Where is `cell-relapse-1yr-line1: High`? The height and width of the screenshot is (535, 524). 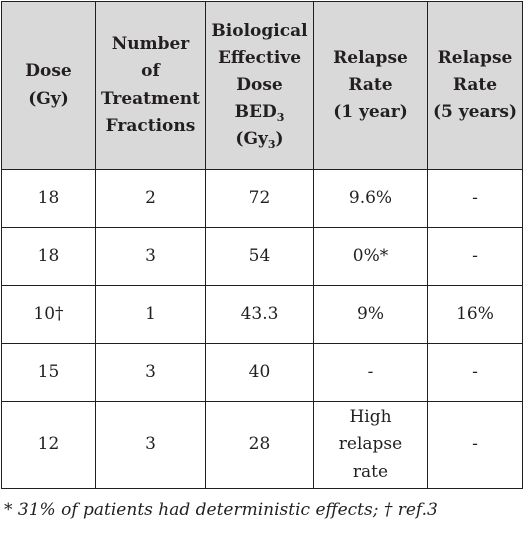 cell-relapse-1yr-line1: High is located at coordinates (370, 417).